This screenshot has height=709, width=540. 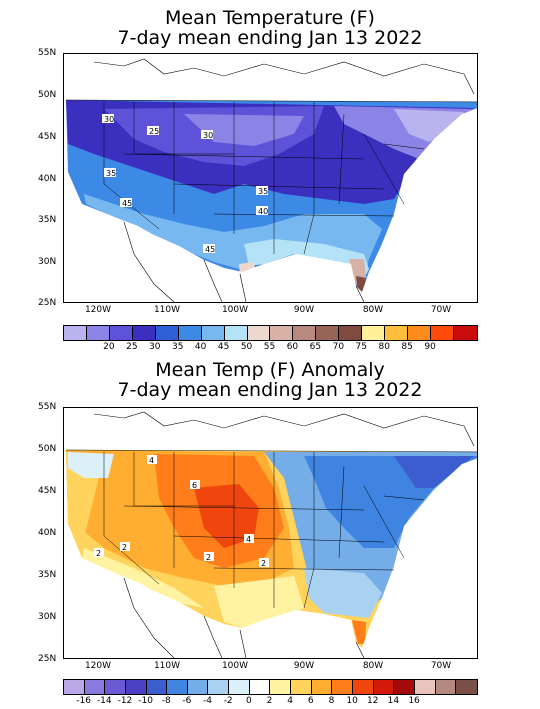 What do you see at coordinates (292, 347) in the screenshot?
I see `colorbar-label: 60` at bounding box center [292, 347].